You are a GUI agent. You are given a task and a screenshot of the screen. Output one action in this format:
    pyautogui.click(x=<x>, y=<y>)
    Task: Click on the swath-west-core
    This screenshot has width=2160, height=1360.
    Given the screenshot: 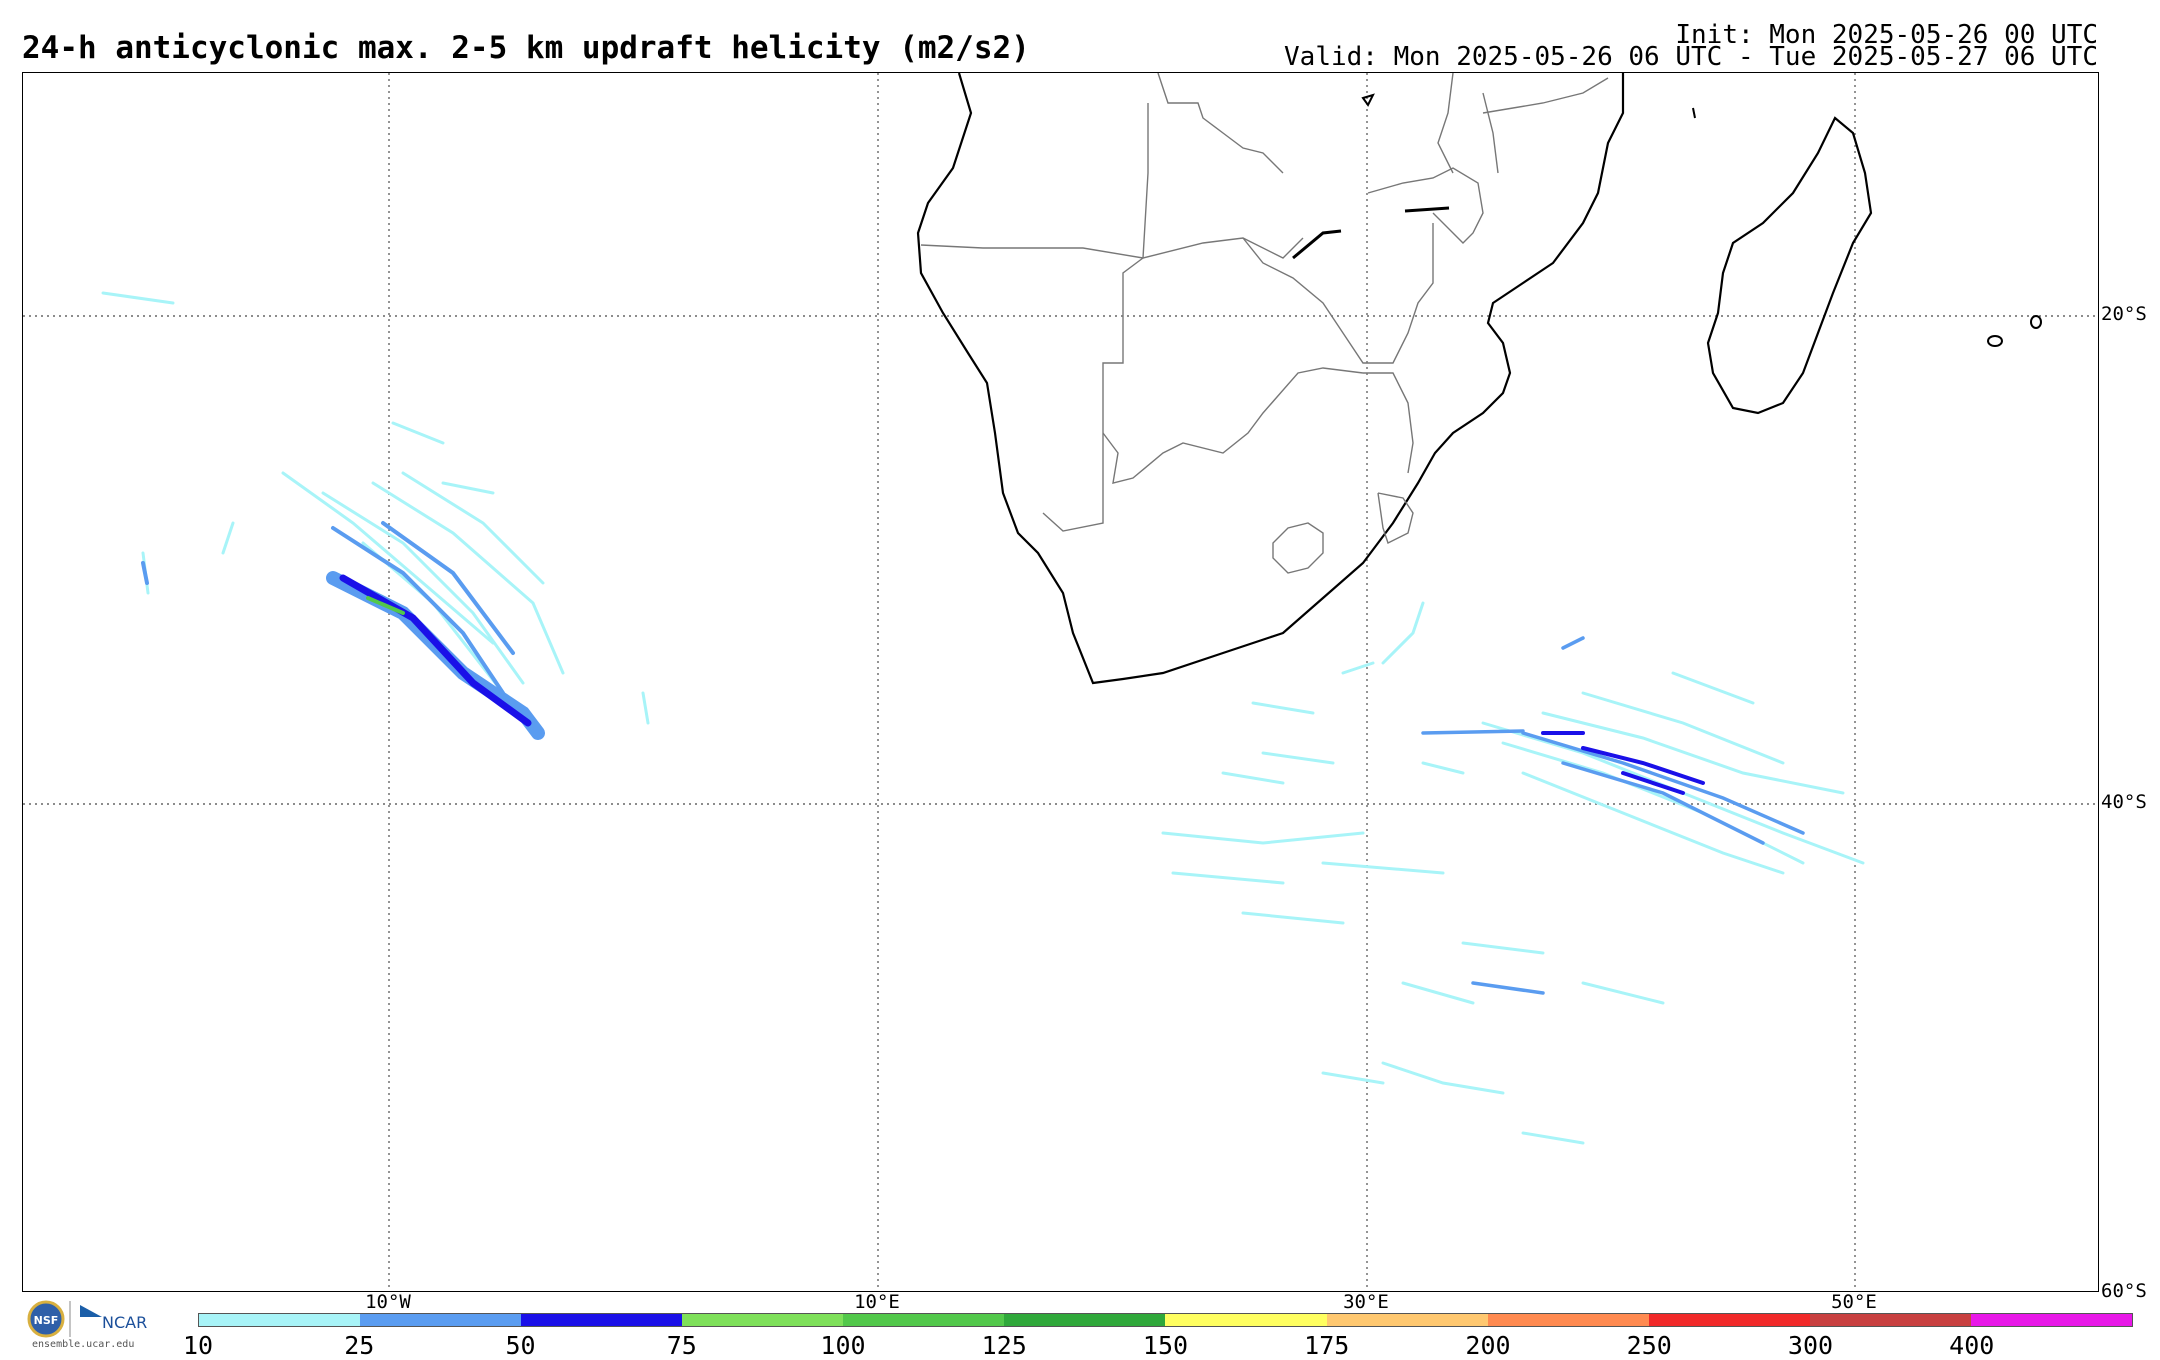 What is the action you would take?
    pyautogui.click(x=435, y=650)
    